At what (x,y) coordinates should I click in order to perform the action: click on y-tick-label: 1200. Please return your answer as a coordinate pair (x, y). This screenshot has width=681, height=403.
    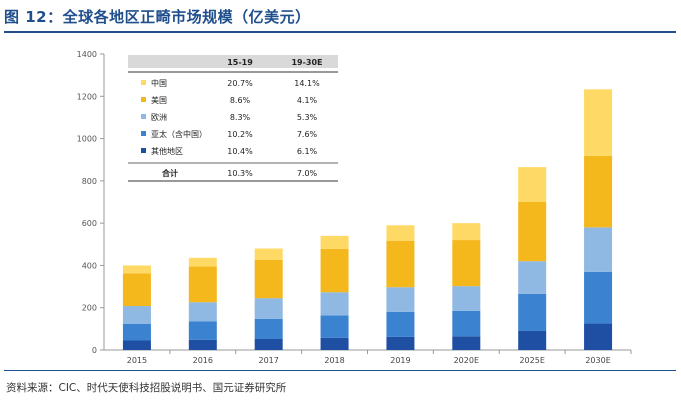
    Looking at the image, I should click on (87, 96).